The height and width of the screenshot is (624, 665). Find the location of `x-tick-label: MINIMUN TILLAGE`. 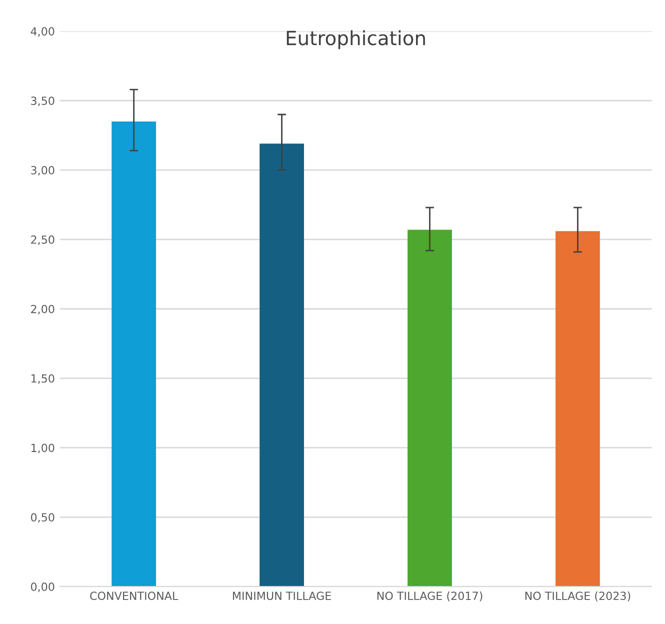

x-tick-label: MINIMUN TILLAGE is located at coordinates (282, 596).